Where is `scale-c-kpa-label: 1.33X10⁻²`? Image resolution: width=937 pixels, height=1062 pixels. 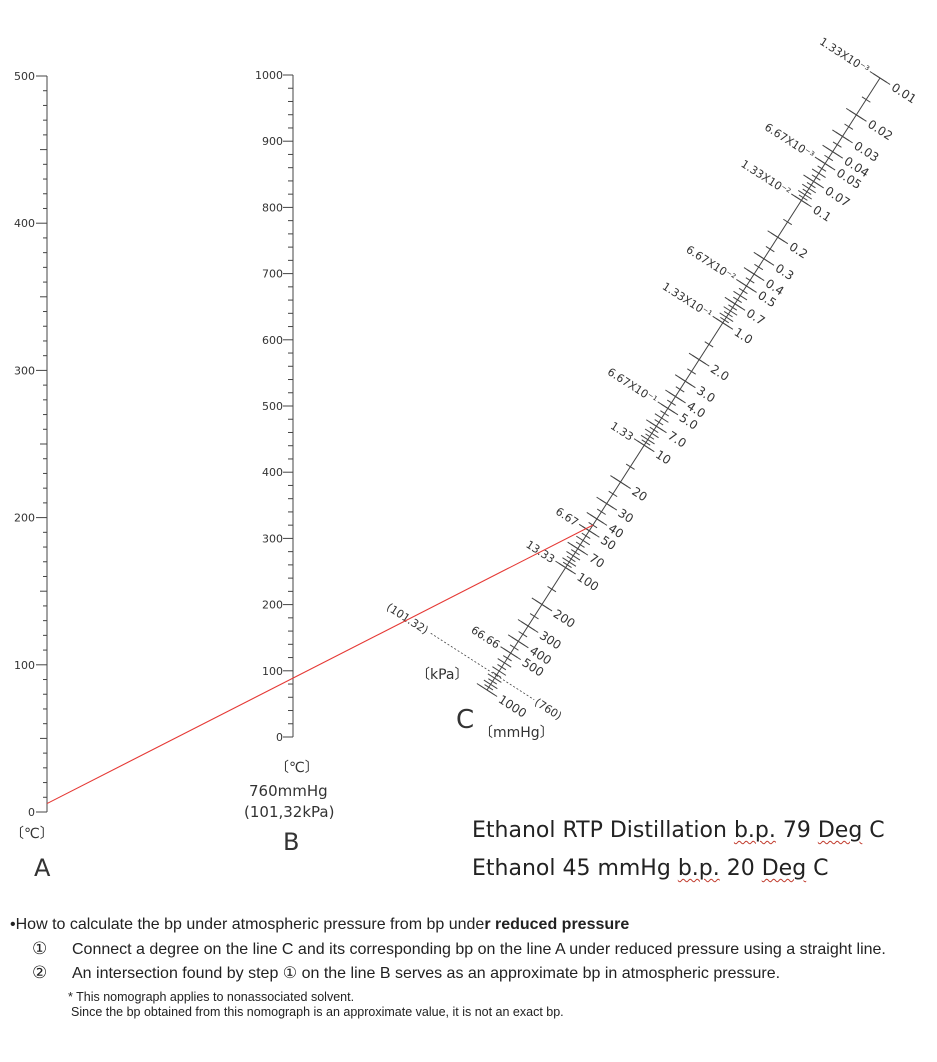 scale-c-kpa-label: 1.33X10⁻² is located at coordinates (766, 177).